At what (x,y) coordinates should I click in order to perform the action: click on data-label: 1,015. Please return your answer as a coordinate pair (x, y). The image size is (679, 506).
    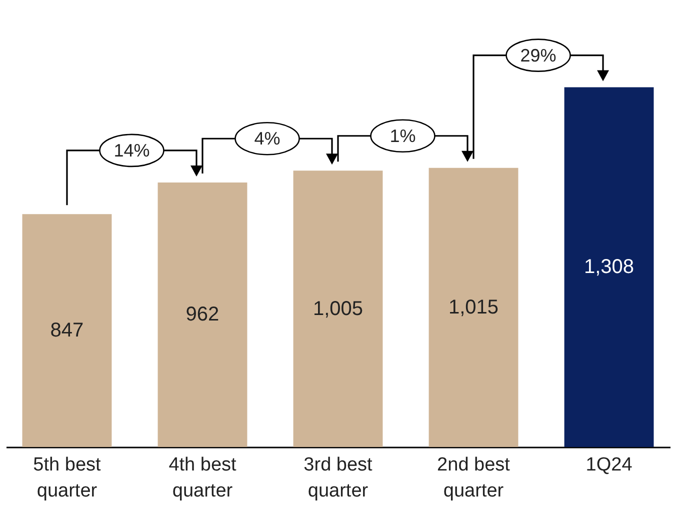
    Looking at the image, I should click on (473, 307).